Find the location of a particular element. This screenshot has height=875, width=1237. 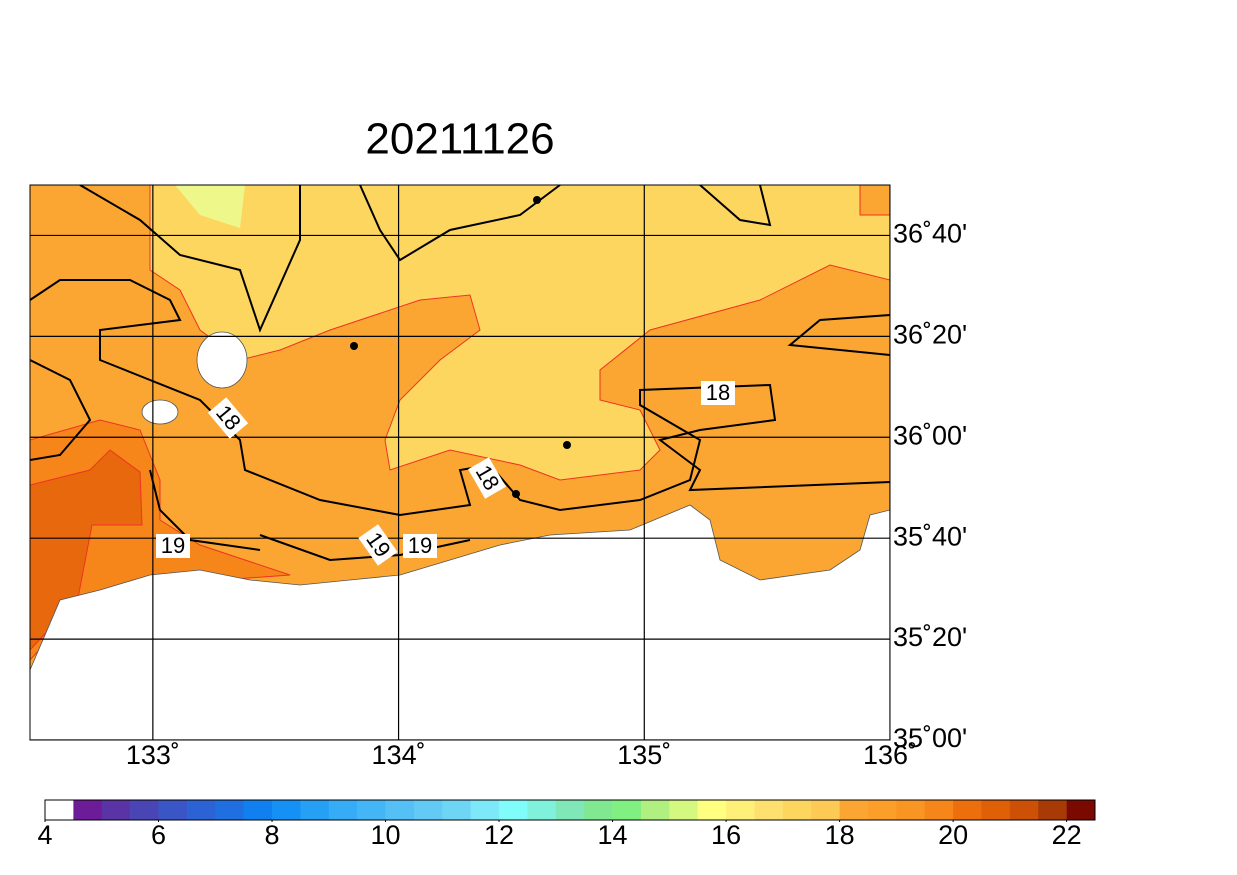

colorbar-tick-label: 22 is located at coordinates (1067, 835).